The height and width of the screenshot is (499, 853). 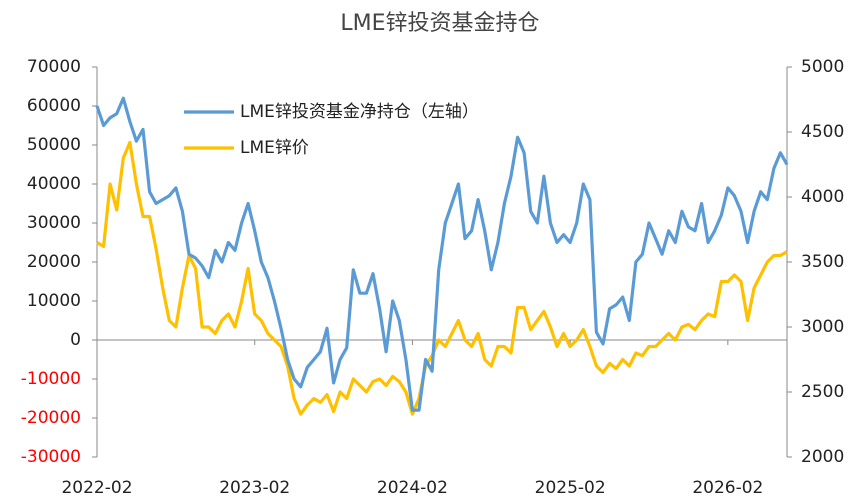 What do you see at coordinates (54, 223) in the screenshot?
I see `y-tick-label: 30000` at bounding box center [54, 223].